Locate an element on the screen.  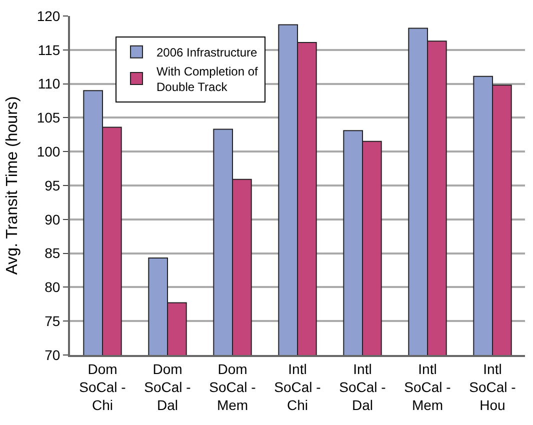
legend-label: 2006 Infrastructure is located at coordinates (207, 53).